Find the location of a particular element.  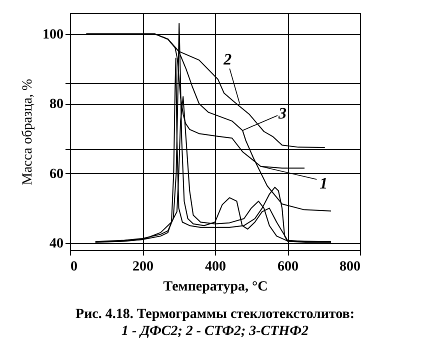

annotation: 2 is located at coordinates (227, 60).